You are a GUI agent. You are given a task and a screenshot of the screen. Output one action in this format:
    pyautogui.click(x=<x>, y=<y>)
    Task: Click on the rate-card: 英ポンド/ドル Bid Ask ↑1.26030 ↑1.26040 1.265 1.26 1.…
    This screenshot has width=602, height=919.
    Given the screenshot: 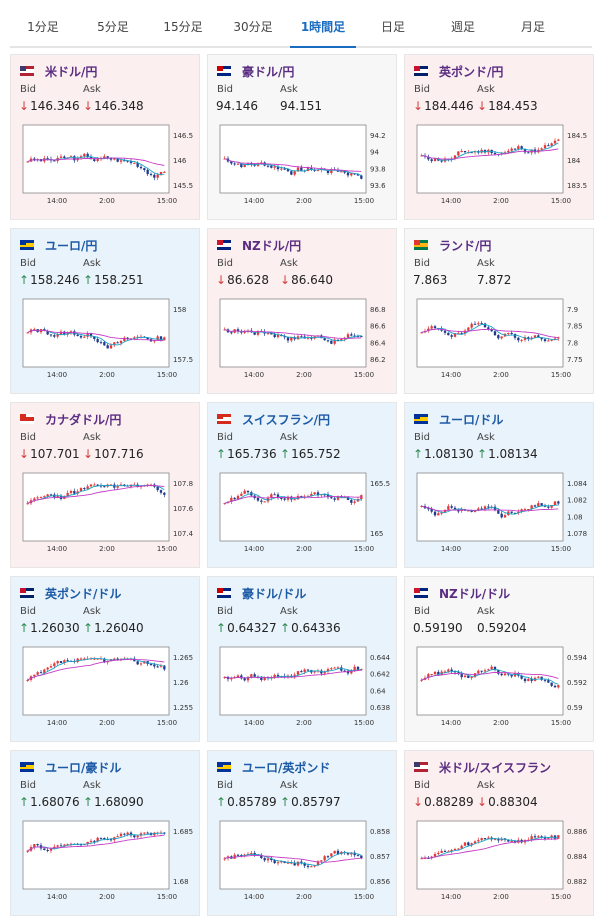 What is the action you would take?
    pyautogui.click(x=105, y=659)
    